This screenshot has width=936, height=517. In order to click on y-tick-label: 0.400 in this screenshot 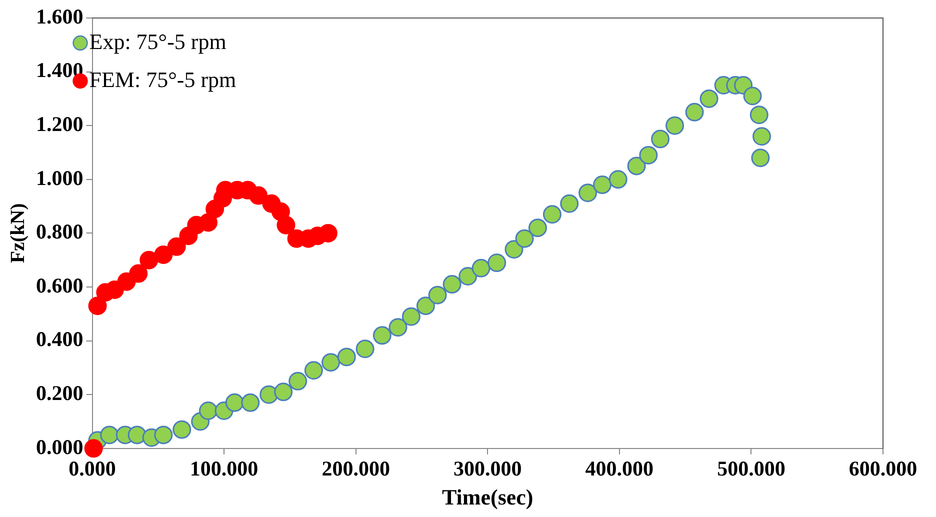, I will do `click(60, 339)`.